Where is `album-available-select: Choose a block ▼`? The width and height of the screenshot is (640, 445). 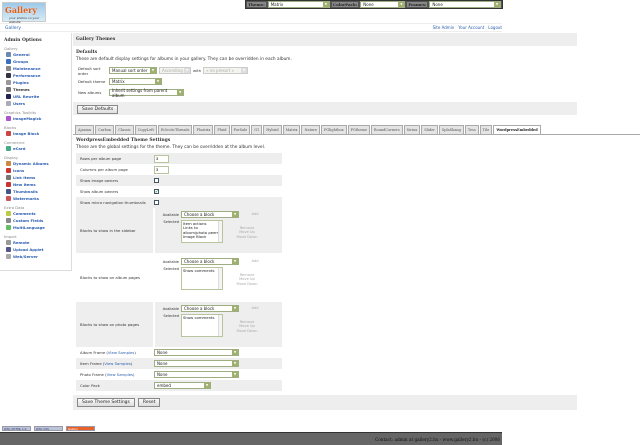 album-available-select: Choose a block ▼ is located at coordinates (210, 261).